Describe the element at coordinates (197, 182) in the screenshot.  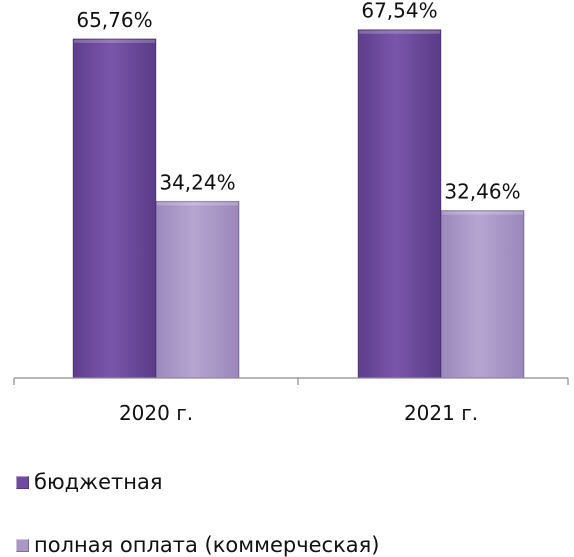
I see `data-label-commercial-1: 34,24%` at that location.